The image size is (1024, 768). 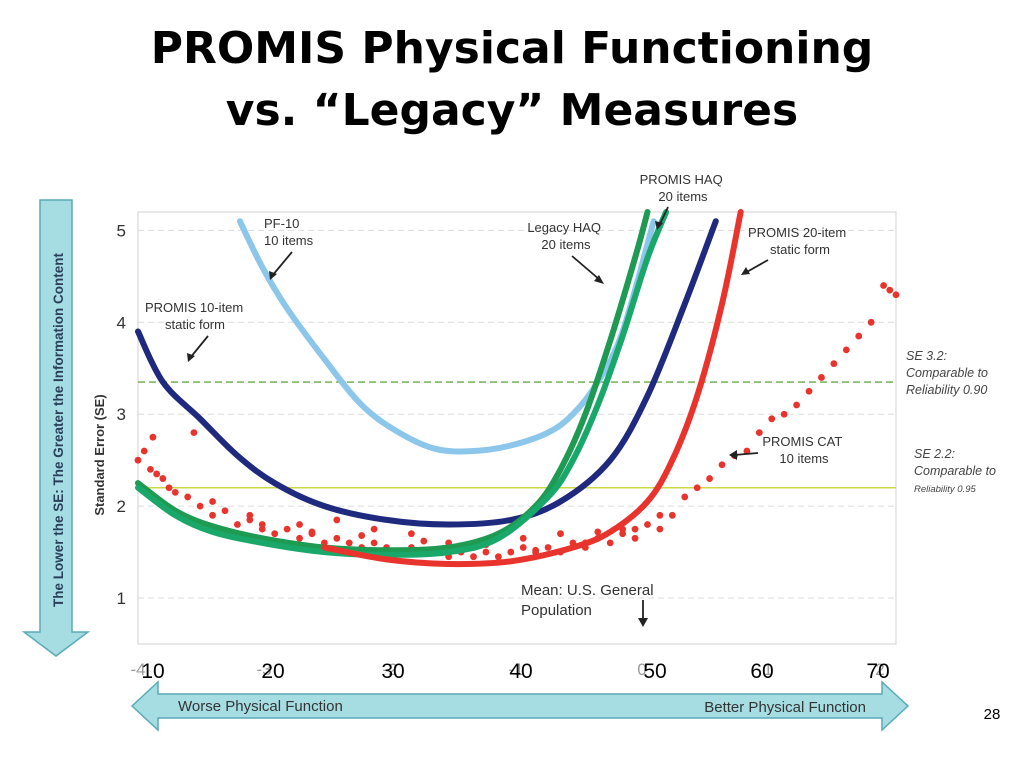 What do you see at coordinates (272, 671) in the screenshot?
I see `x-tick-label: 20` at bounding box center [272, 671].